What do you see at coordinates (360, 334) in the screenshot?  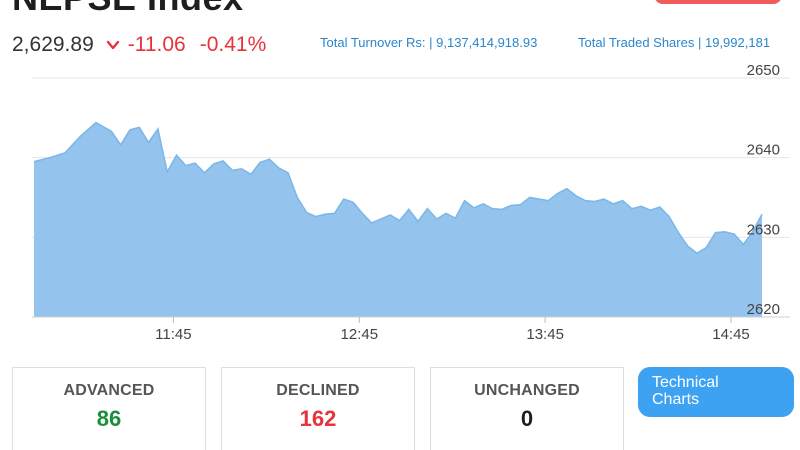 I see `x-tick-label: 12:45` at bounding box center [360, 334].